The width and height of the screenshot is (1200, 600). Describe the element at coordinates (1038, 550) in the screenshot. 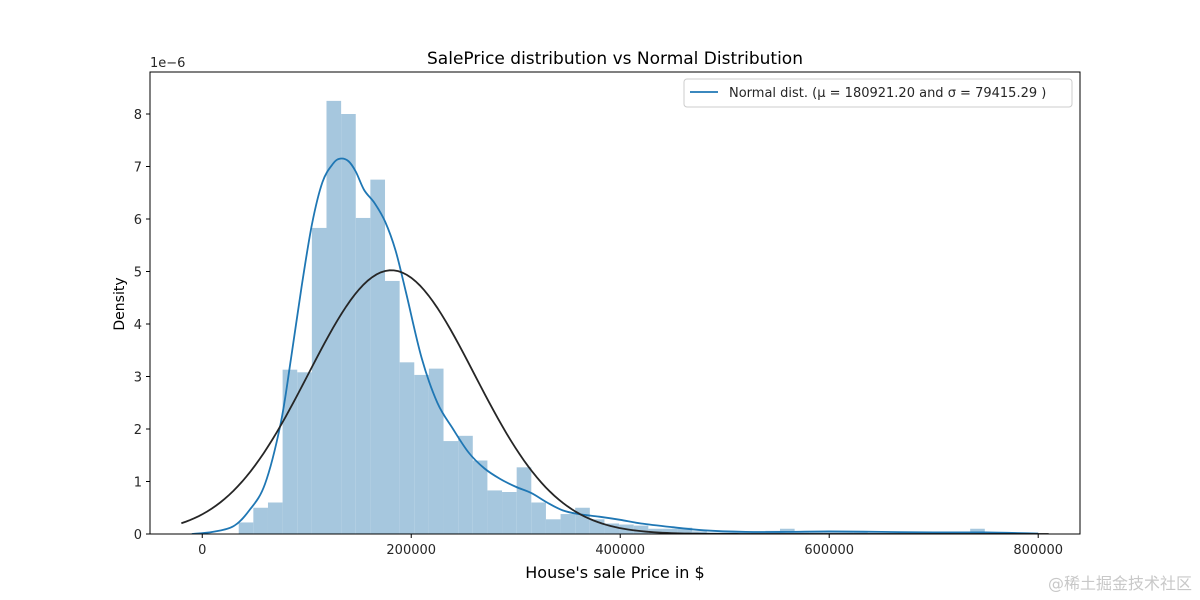

I see `x-tick-label: 800000` at that location.